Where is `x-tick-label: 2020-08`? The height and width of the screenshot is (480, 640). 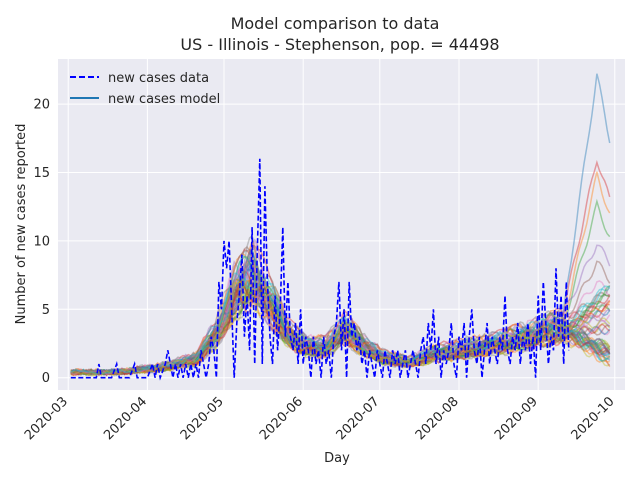
x-tick-label: 2020-08 is located at coordinates (437, 418).